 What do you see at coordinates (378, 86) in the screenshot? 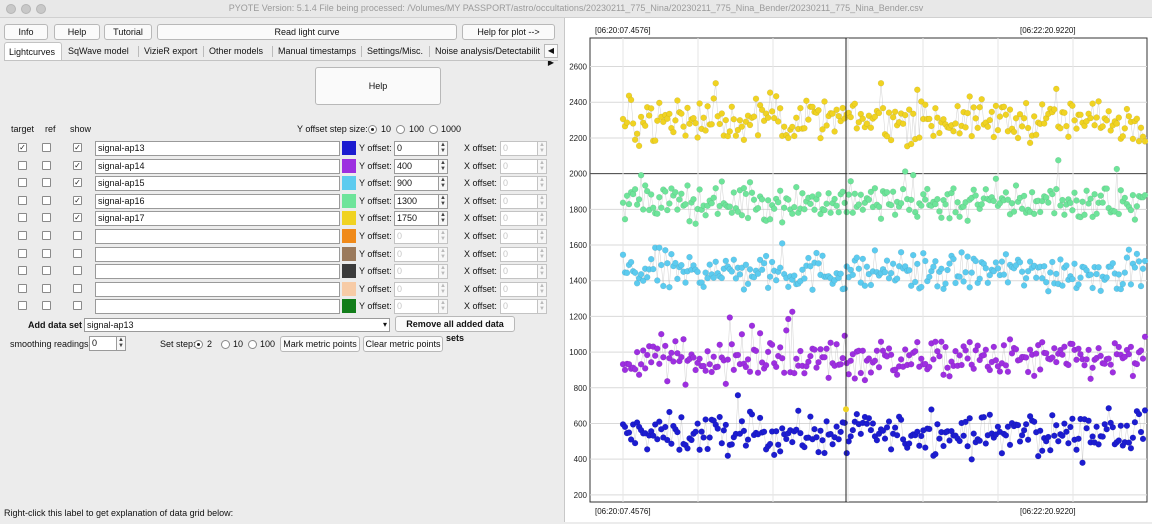
I see `panel-help-button: Help` at bounding box center [378, 86].